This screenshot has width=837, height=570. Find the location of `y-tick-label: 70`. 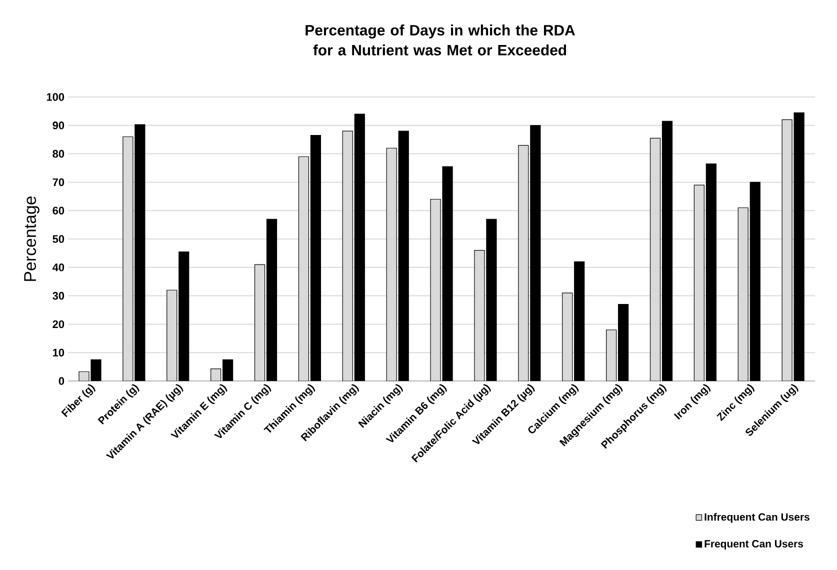

y-tick-label: 70 is located at coordinates (58, 182).